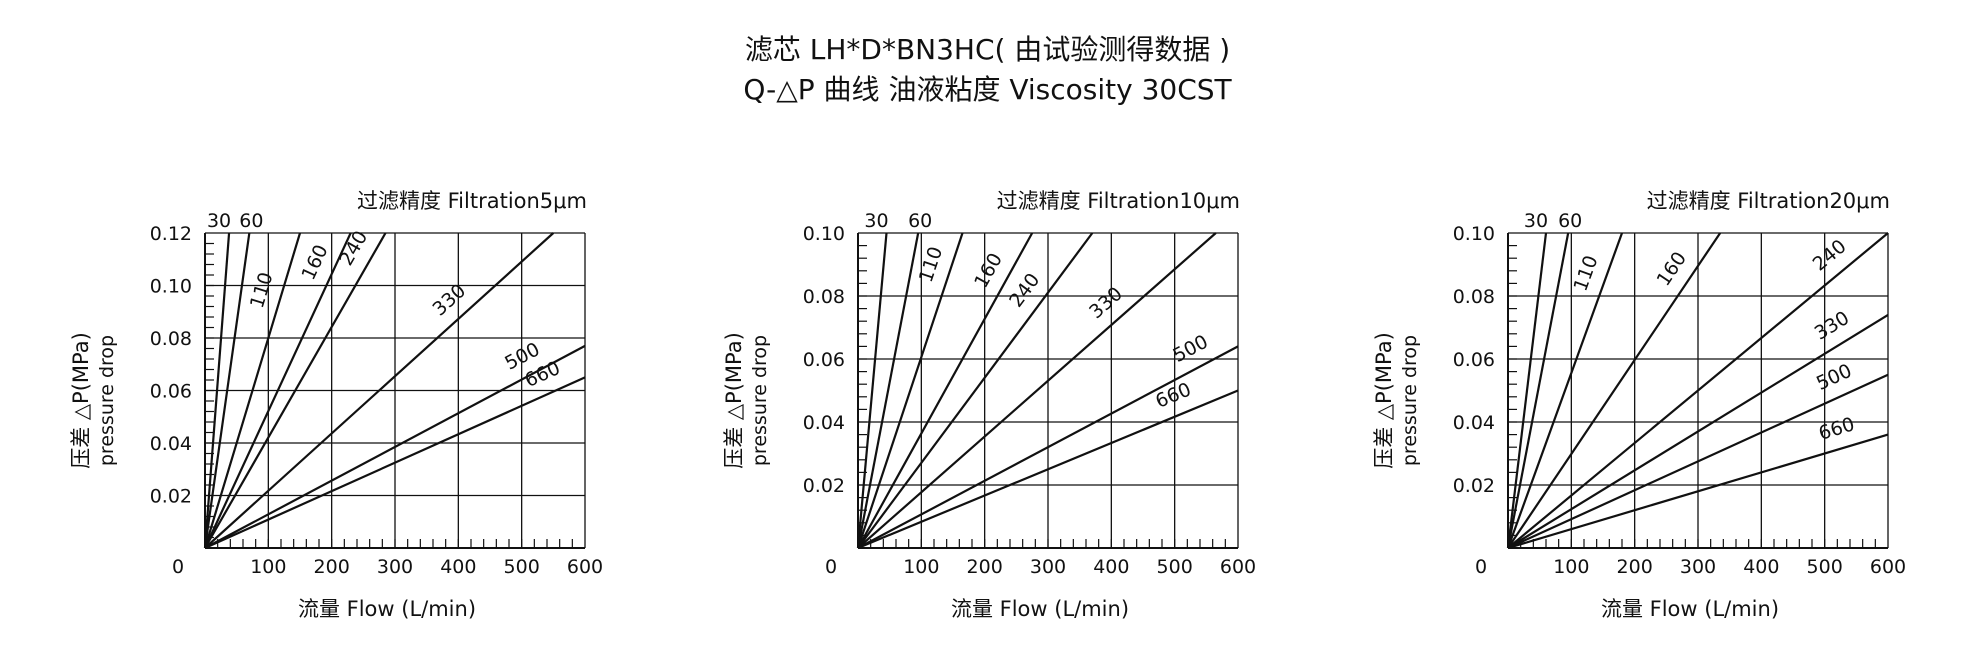 The height and width of the screenshot is (645, 1975). Describe the element at coordinates (987, 89) in the screenshot. I see `page-subtitle: Q-△P 曲线 油液粘度 Viscosity 30CST` at that location.